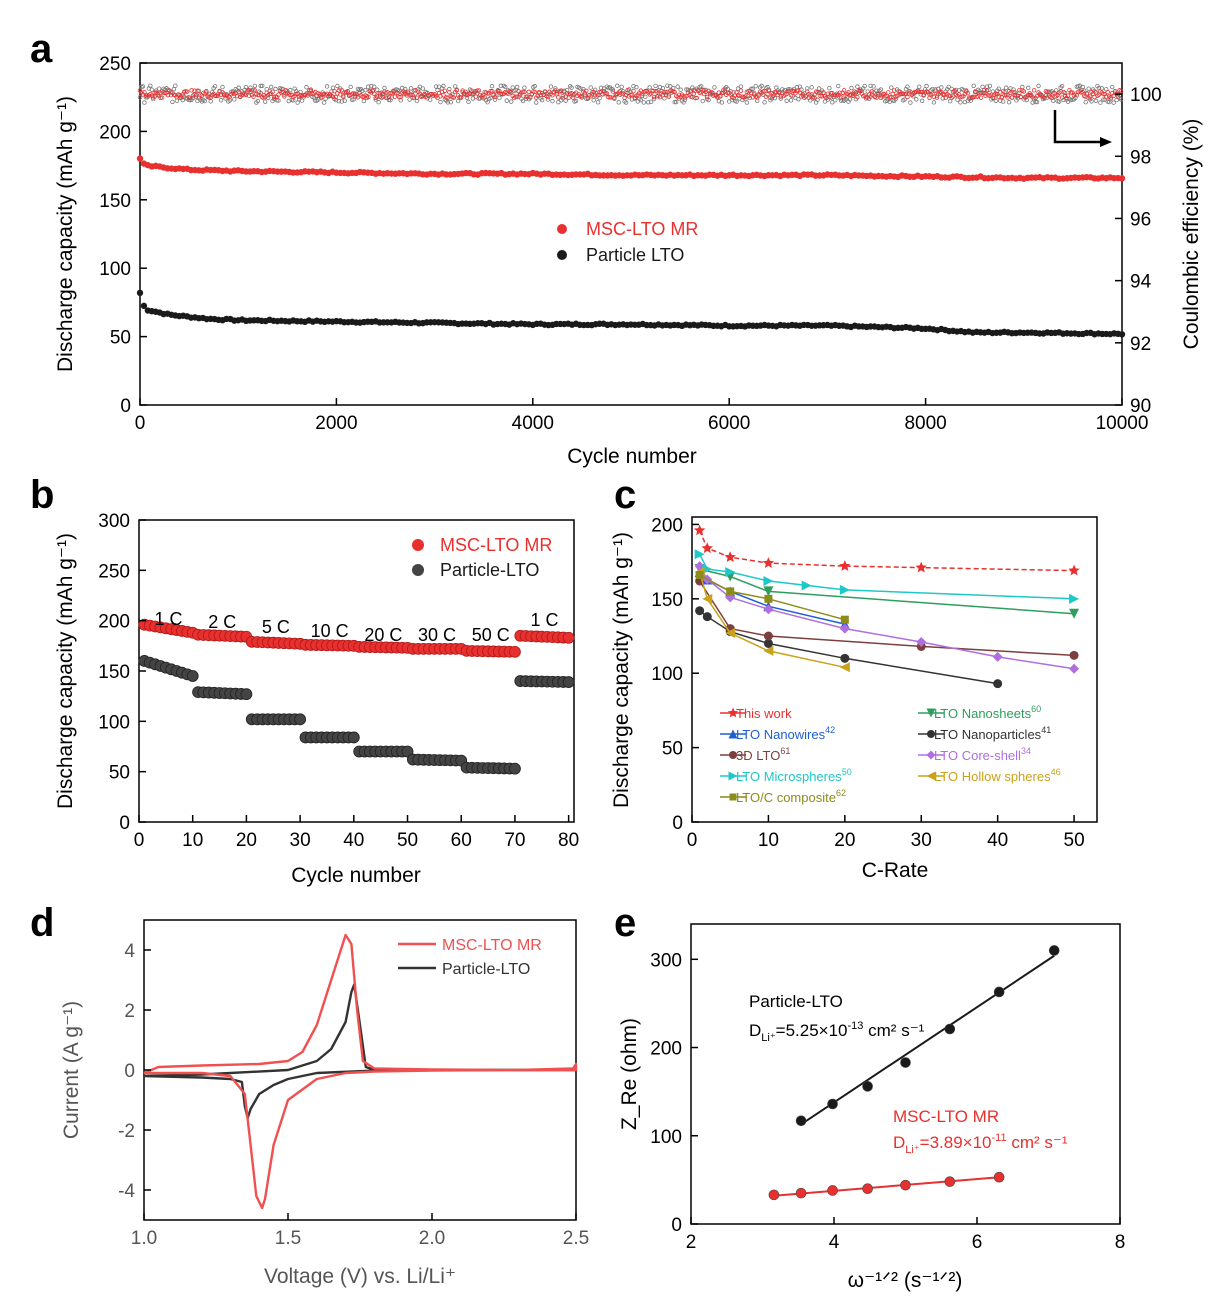  Describe the element at coordinates (691, 1242) in the screenshot. I see `xtick-label-0: 2` at that location.